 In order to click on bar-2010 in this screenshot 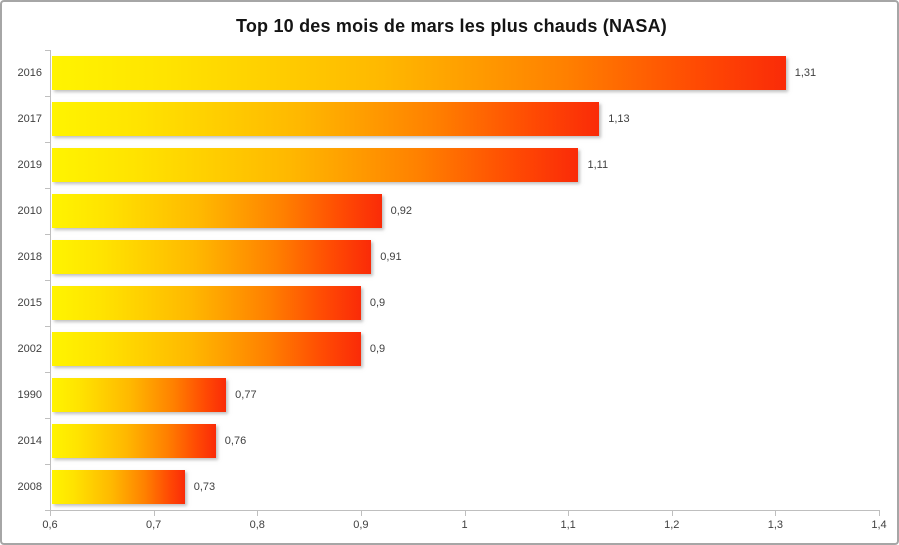, I will do `click(217, 211)`.